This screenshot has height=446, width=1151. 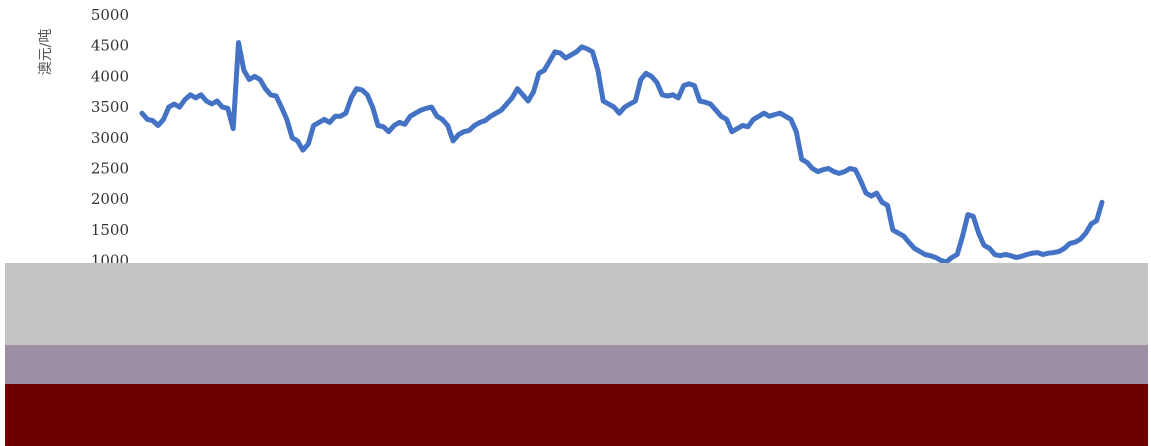 What do you see at coordinates (110, 46) in the screenshot?
I see `y-tick-label: 4500` at bounding box center [110, 46].